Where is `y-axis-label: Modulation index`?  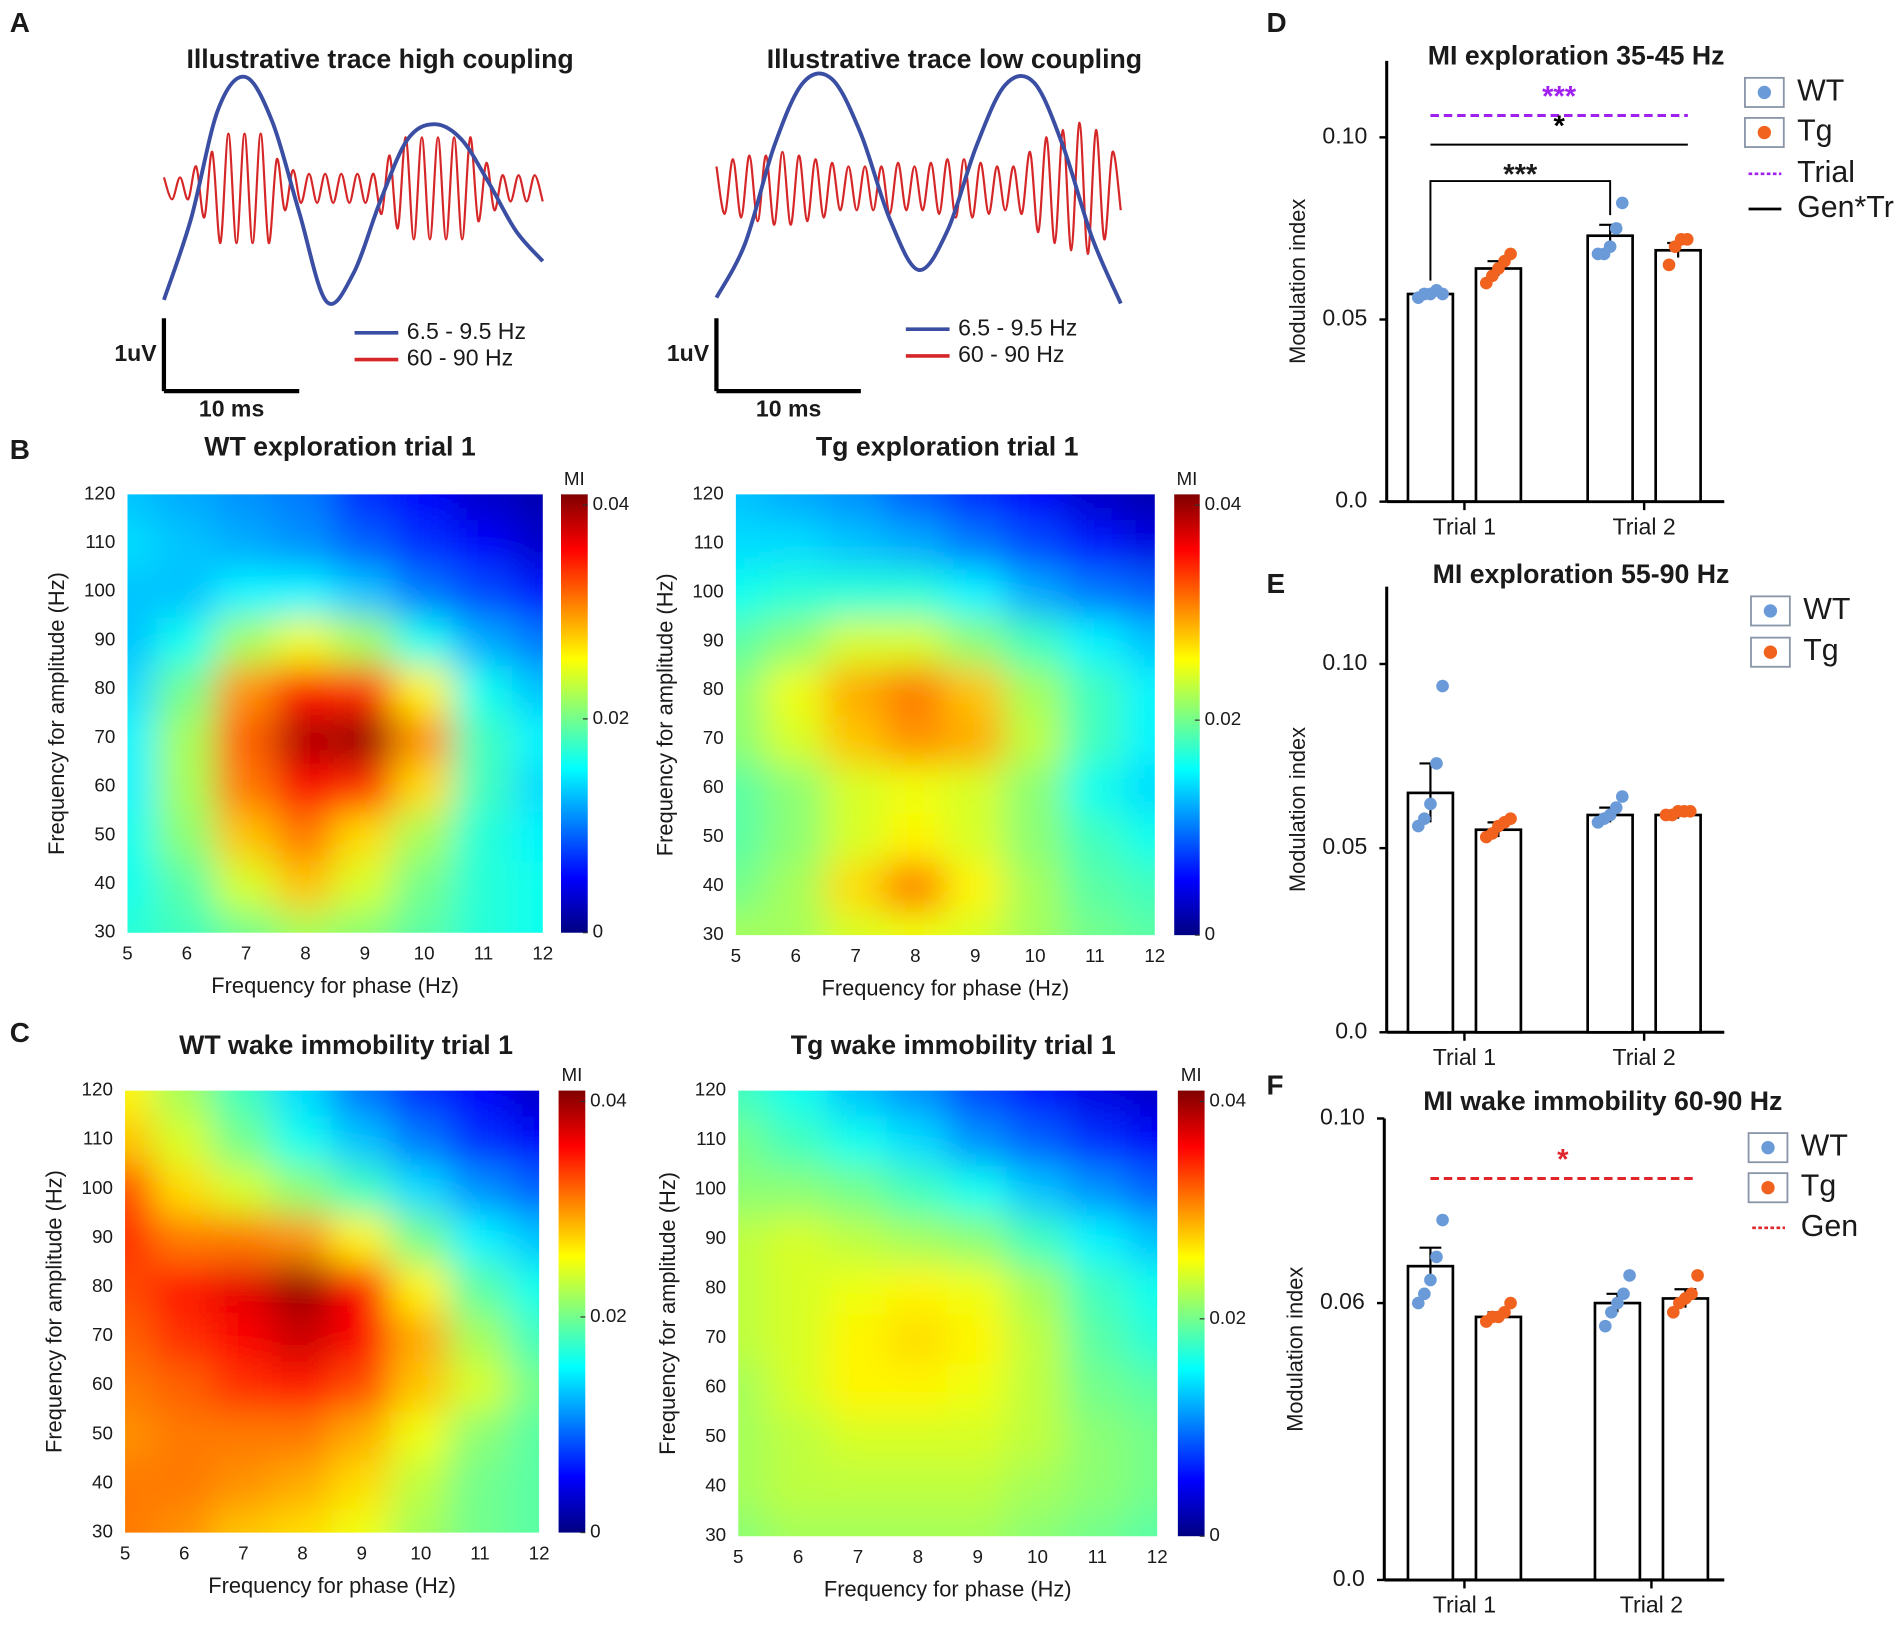
y-axis-label: Modulation index is located at coordinates (1297, 809).